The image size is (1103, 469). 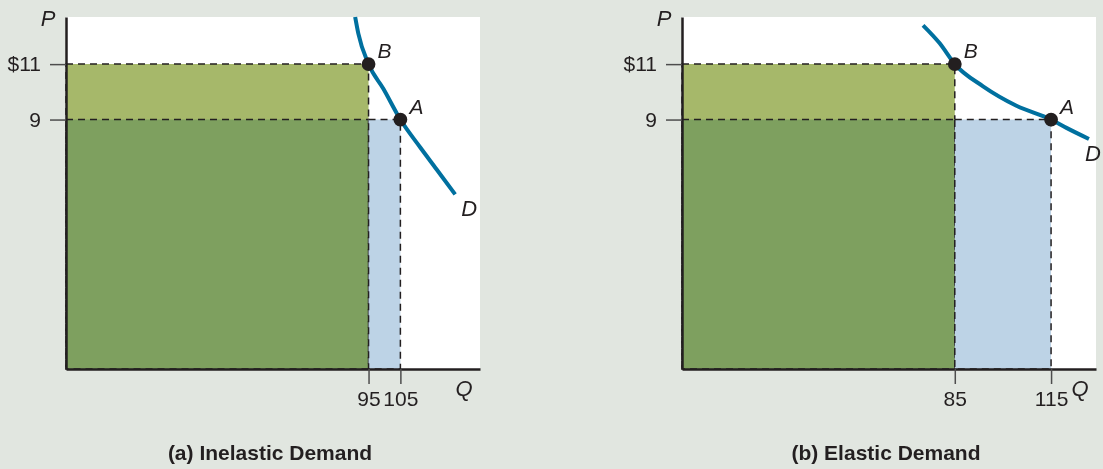 What do you see at coordinates (270, 452) in the screenshot?
I see `text: (a) Inelastic Demand` at bounding box center [270, 452].